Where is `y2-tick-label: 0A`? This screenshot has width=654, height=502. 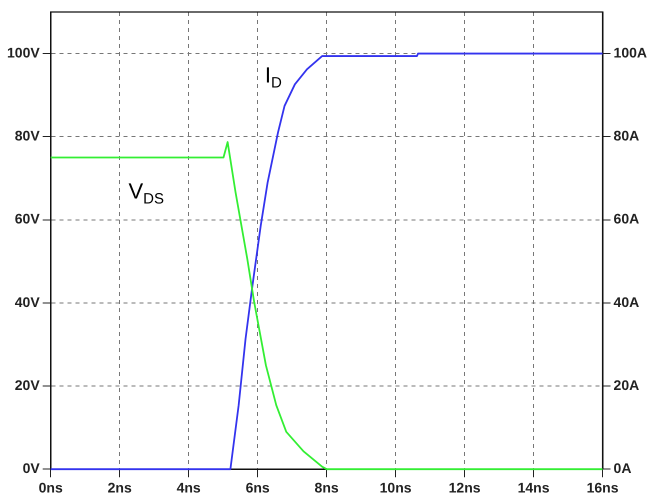 y2-tick-label: 0A is located at coordinates (623, 468).